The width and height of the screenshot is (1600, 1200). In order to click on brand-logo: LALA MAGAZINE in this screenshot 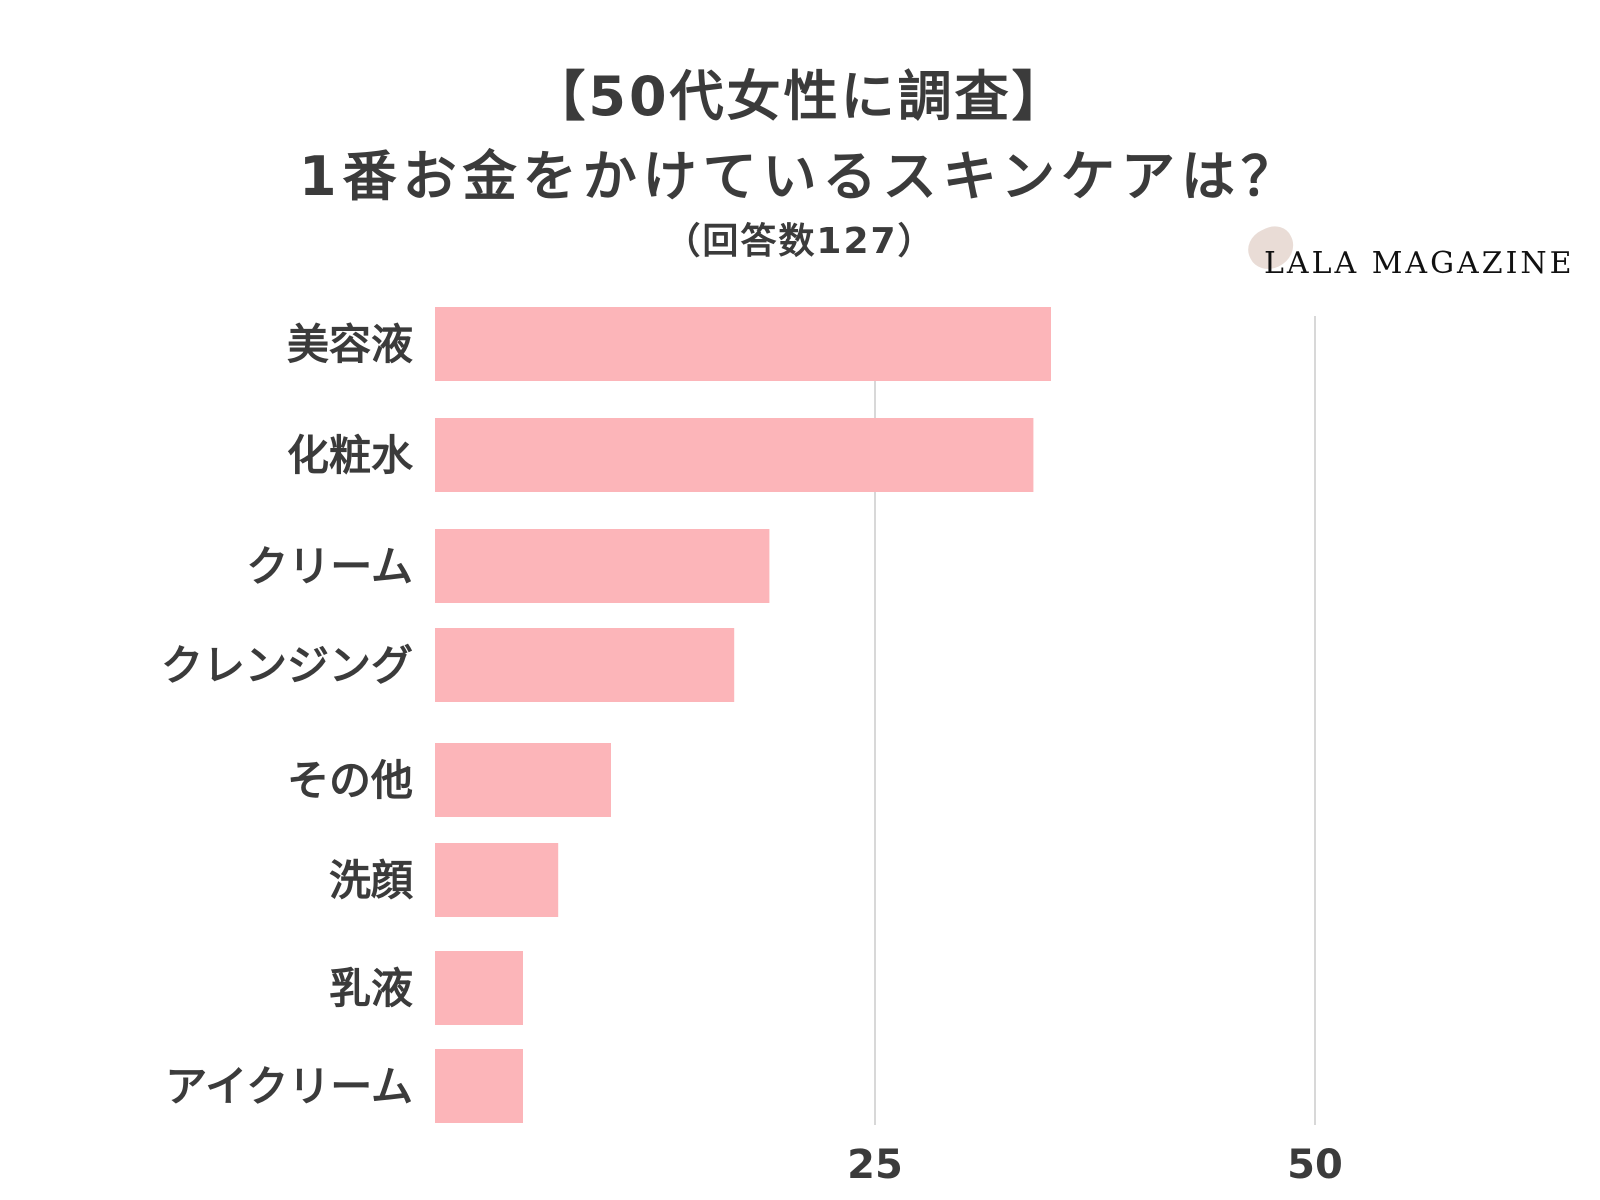, I will do `click(1414, 254)`.